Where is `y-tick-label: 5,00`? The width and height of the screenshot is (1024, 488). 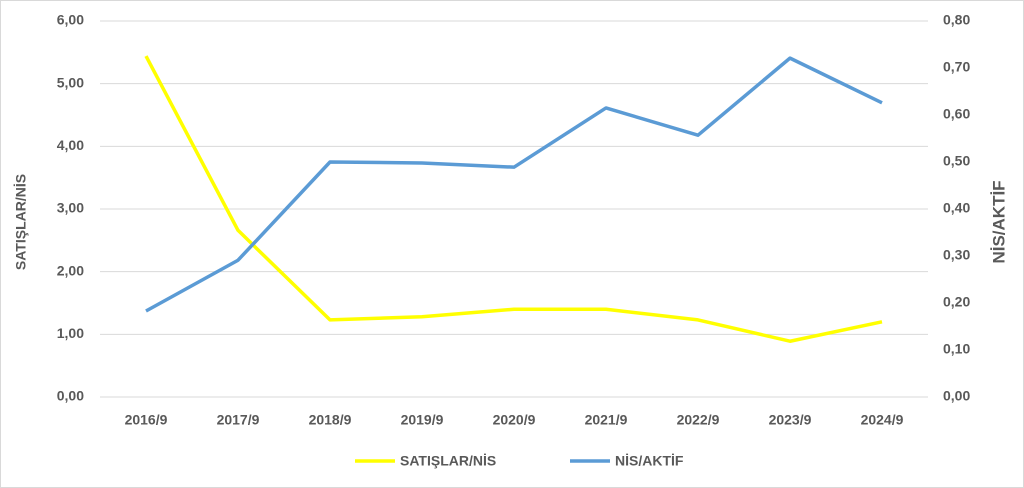 y-tick-label: 5,00 is located at coordinates (70, 82).